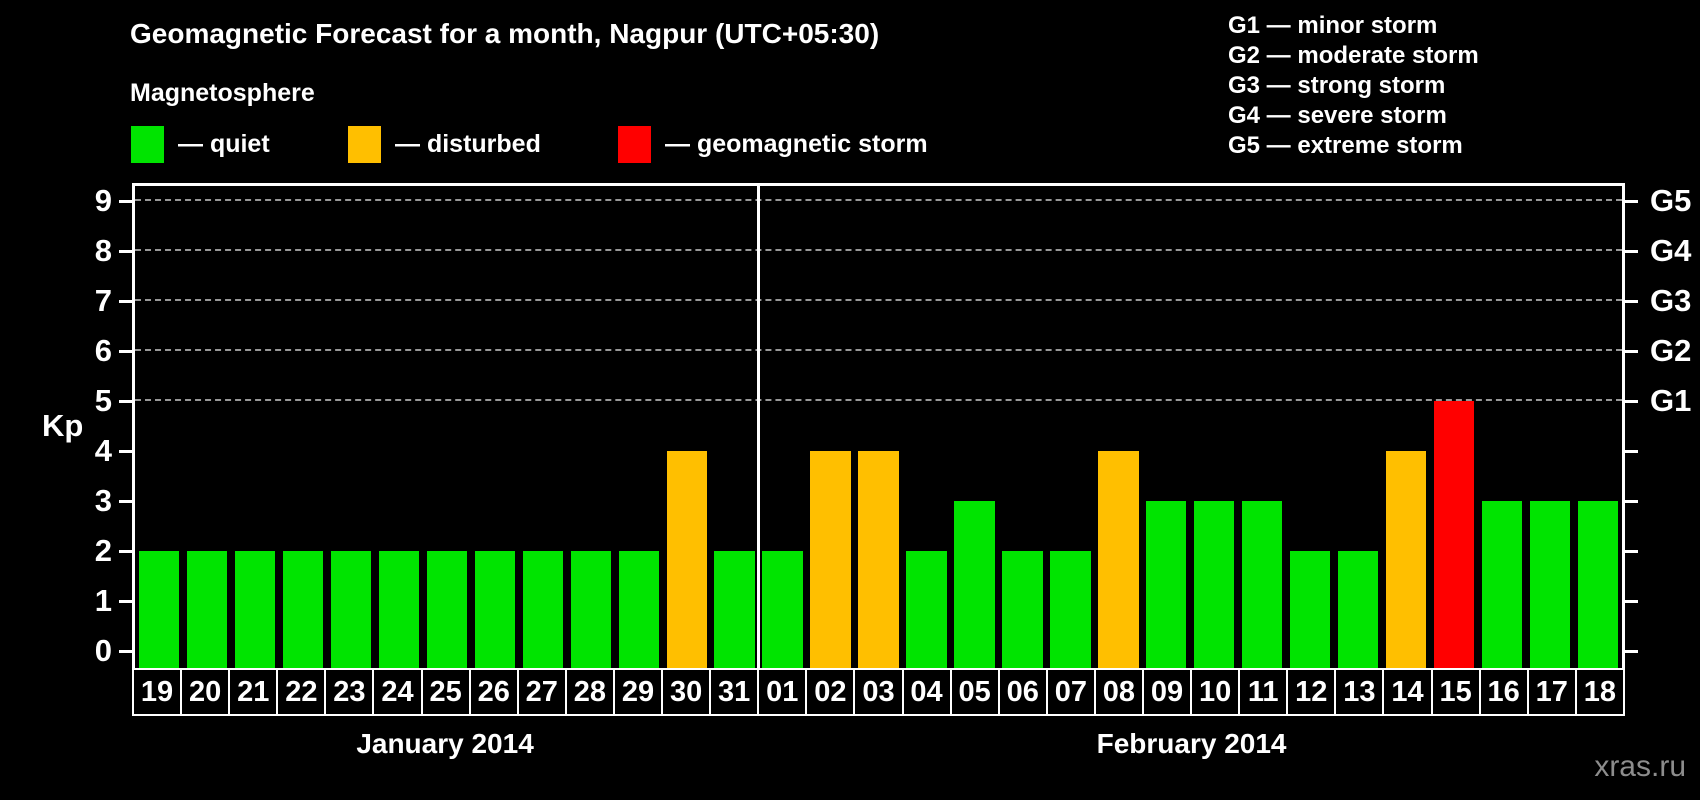 The width and height of the screenshot is (1700, 800). What do you see at coordinates (103, 400) in the screenshot?
I see `y-tick-label: 5` at bounding box center [103, 400].